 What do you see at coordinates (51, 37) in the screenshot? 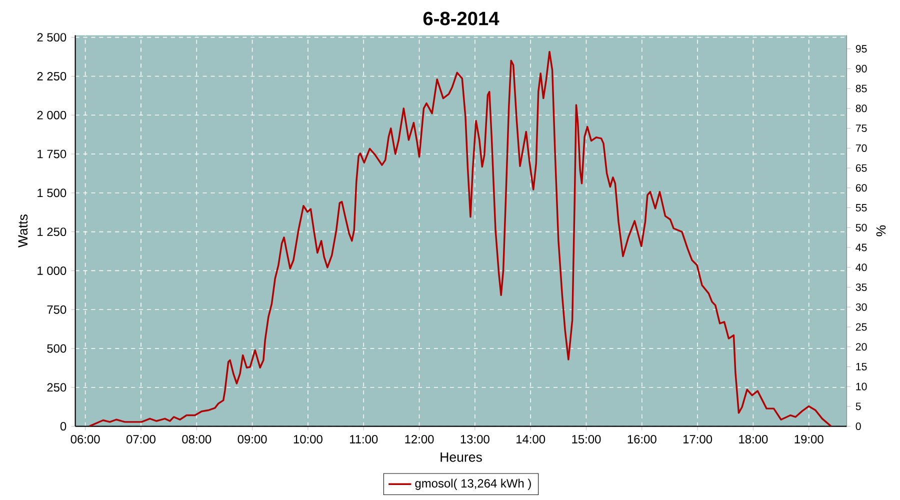
I see `y-tick-label: 2 500` at bounding box center [51, 37].